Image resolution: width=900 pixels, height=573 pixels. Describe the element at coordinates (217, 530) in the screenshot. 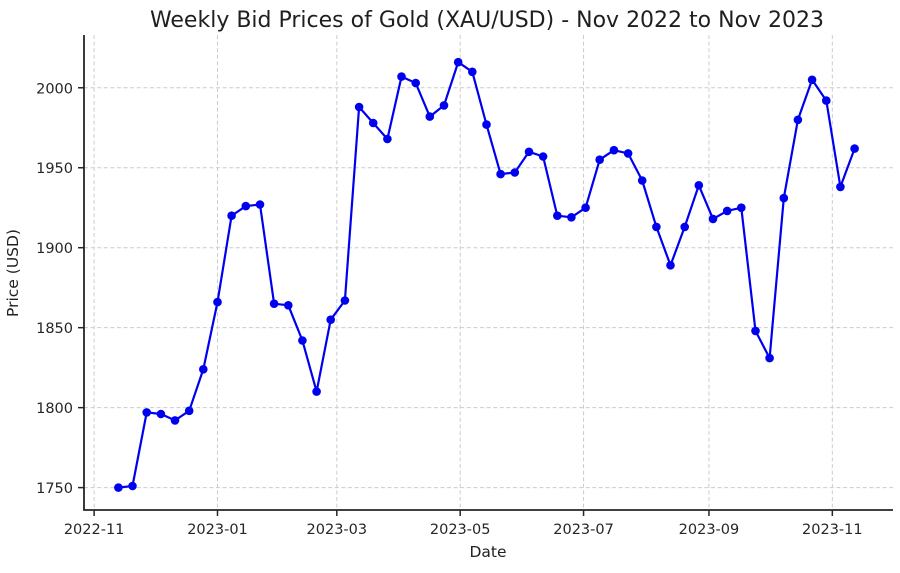

I see `x-tick-label: 2023-01` at that location.